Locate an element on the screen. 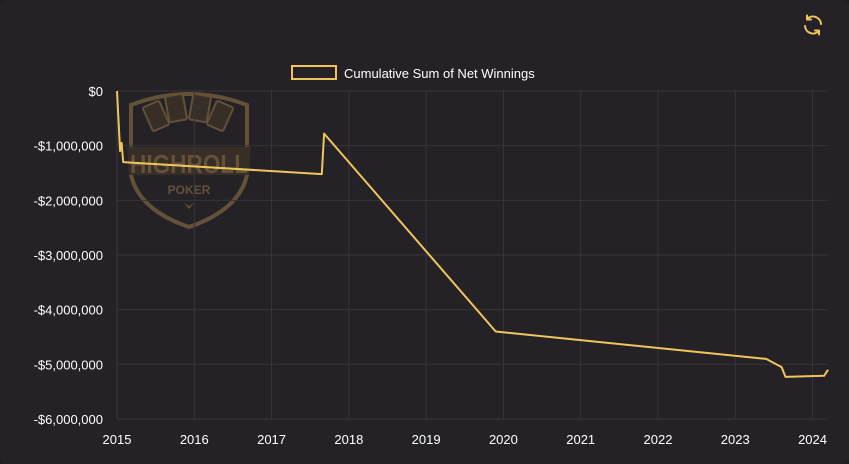  legend-label: Cumulative Sum of Net Winnings is located at coordinates (439, 73).